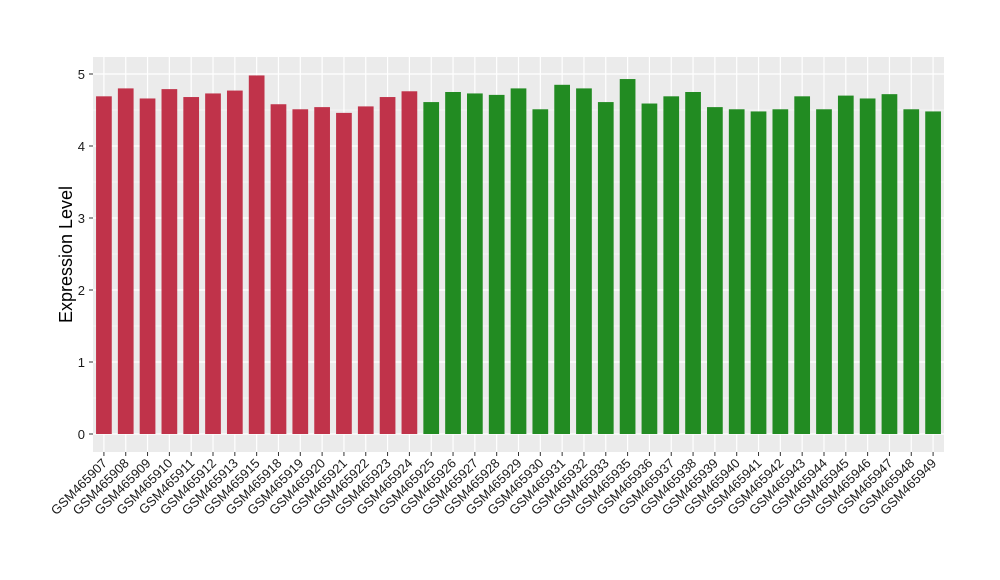  I want to click on bar-GSM465936, so click(649, 269).